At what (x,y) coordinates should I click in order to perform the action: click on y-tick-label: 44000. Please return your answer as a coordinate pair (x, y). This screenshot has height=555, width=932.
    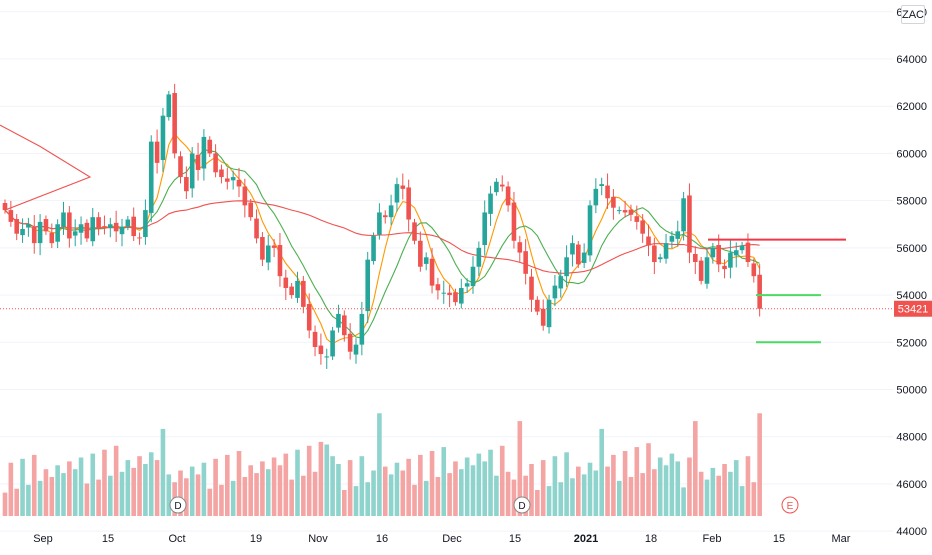
    Looking at the image, I should click on (911, 532).